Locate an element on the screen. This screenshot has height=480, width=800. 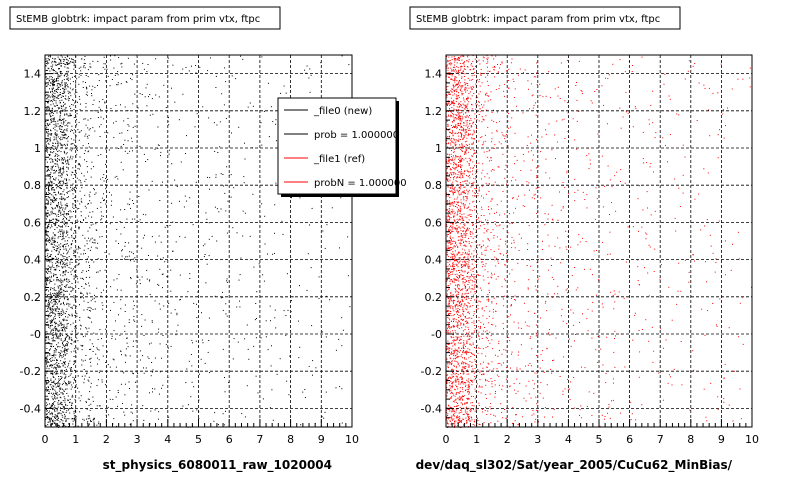
legend-entry-label: _file0 (new) is located at coordinates (342, 111).